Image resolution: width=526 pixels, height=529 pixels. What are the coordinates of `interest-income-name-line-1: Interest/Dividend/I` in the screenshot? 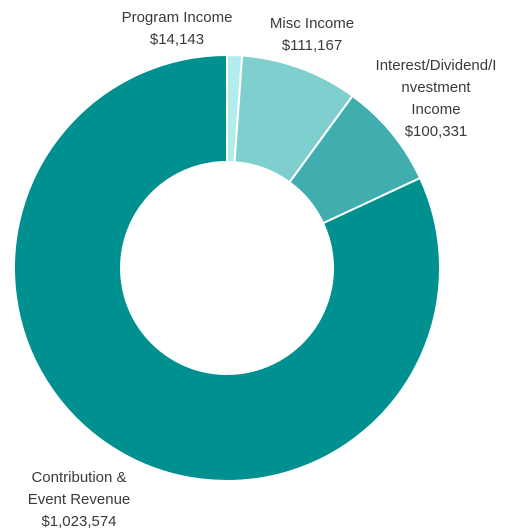 It's located at (436, 65).